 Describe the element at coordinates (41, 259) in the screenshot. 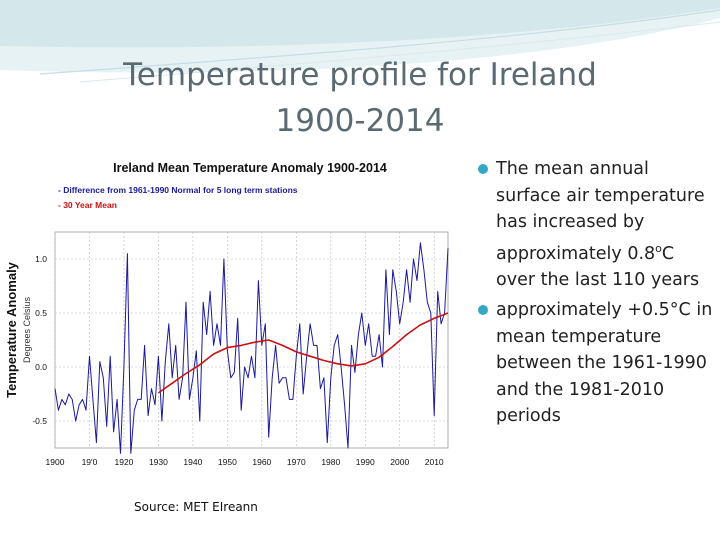

I see `y-tick-label: 1.0` at that location.